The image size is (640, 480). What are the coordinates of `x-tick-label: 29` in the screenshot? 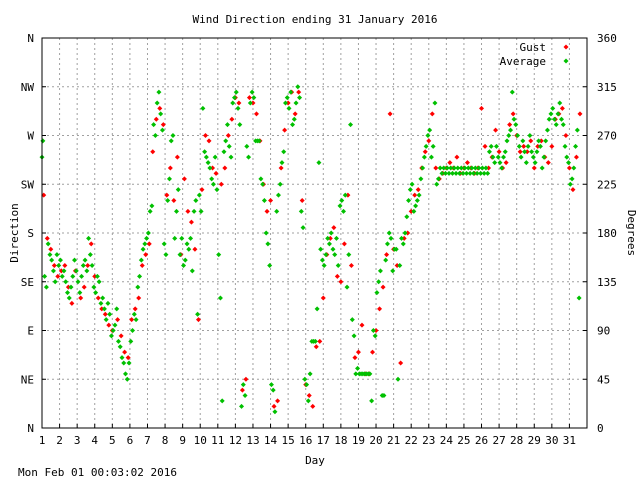 It's located at (534, 440).